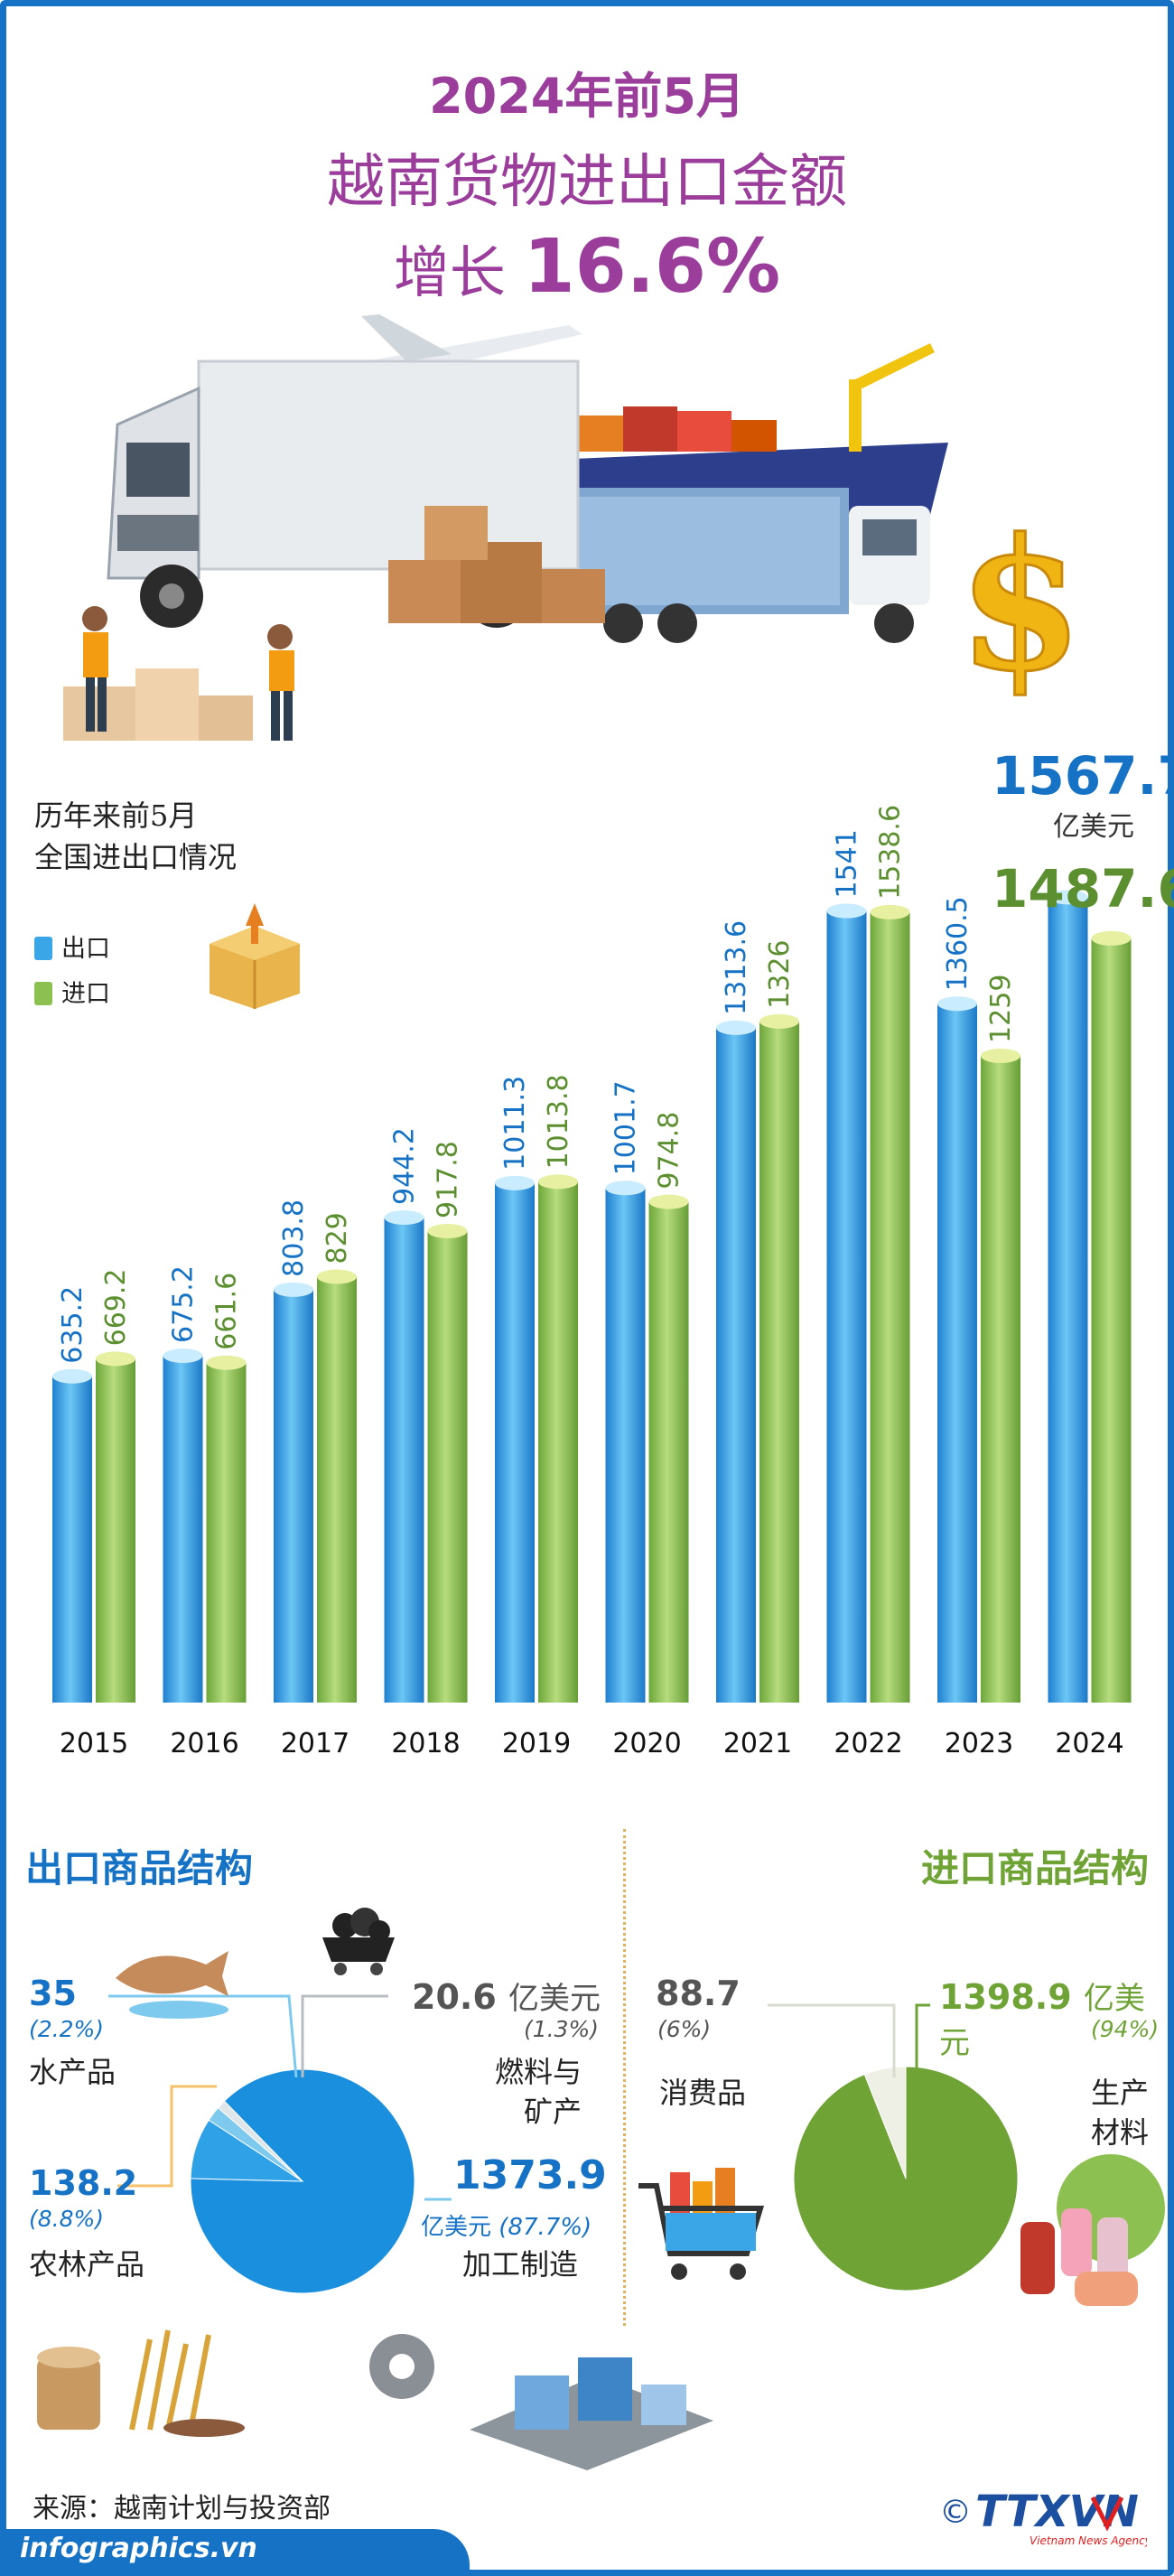 This screenshot has height=2576, width=1174. I want to click on title-line-2: 越南货物进出口金额, so click(587, 182).